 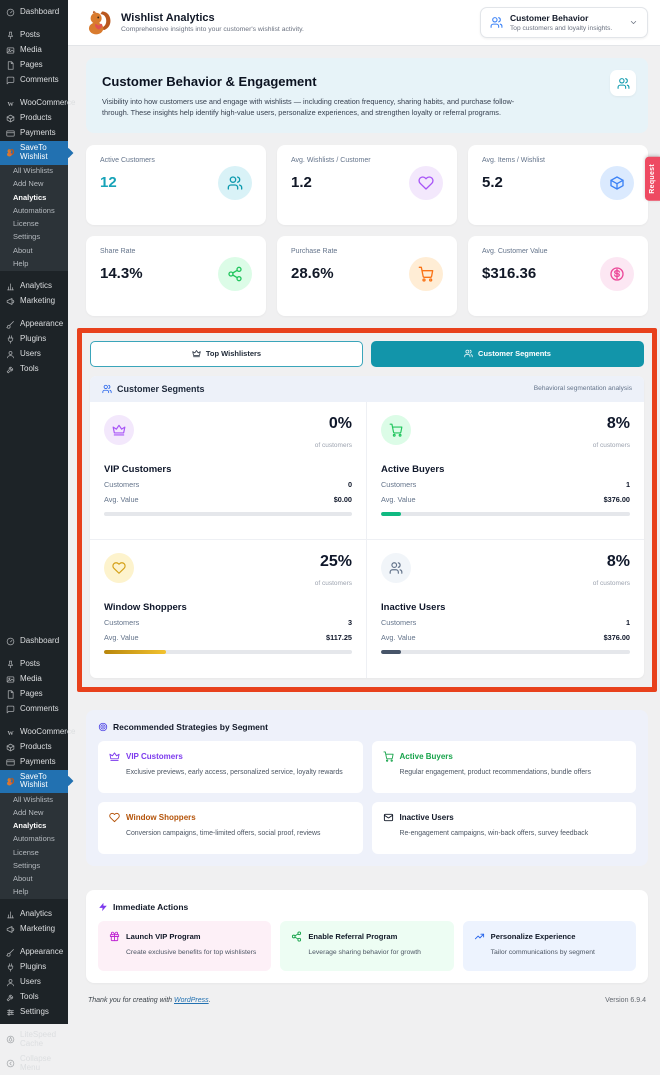 What do you see at coordinates (176, 184) in the screenshot?
I see `stat-card: Active Customers 12` at bounding box center [176, 184].